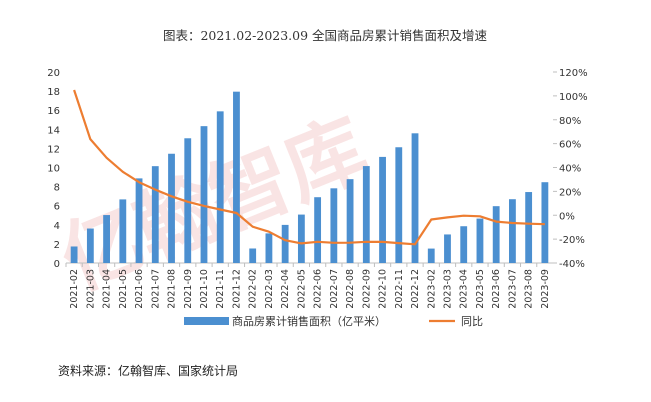  What do you see at coordinates (57, 207) in the screenshot?
I see `left-tick-label: 6` at bounding box center [57, 207].